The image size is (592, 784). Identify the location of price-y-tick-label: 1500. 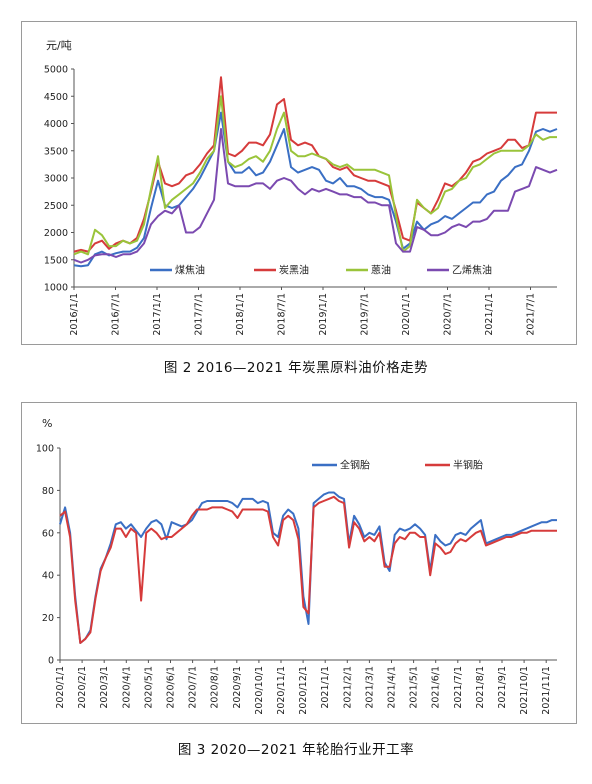
(56, 260).